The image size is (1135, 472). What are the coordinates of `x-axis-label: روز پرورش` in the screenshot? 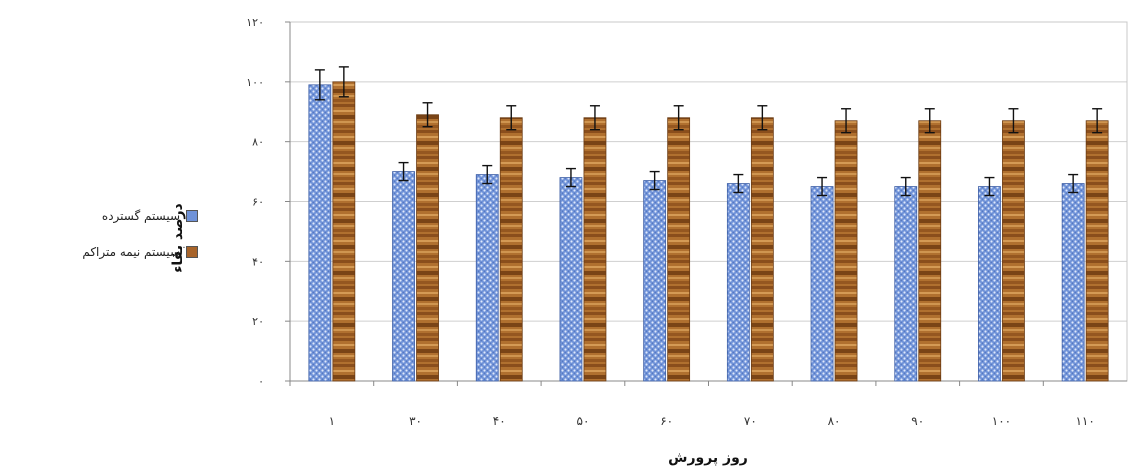 It's located at (708, 458).